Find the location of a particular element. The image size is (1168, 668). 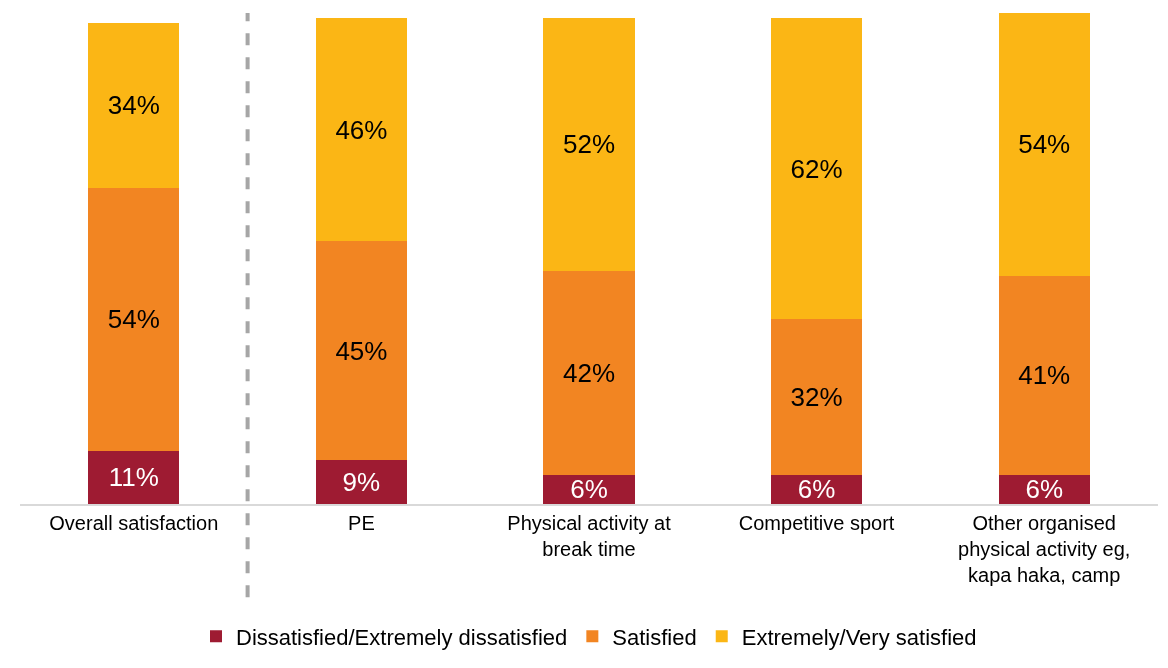

data-label: 46% is located at coordinates (361, 129).